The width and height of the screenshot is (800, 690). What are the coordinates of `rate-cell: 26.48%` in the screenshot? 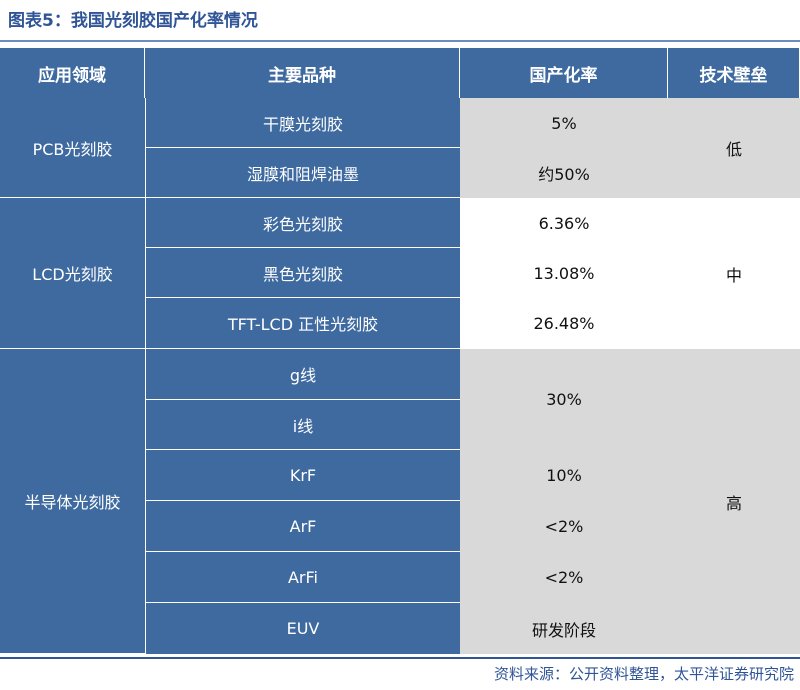 It's located at (564, 323).